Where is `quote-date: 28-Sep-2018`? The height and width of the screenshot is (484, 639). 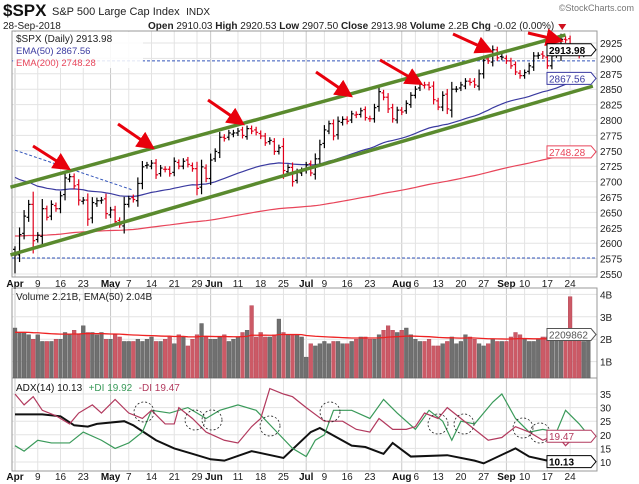 quote-date: 28-Sep-2018 is located at coordinates (32, 26).